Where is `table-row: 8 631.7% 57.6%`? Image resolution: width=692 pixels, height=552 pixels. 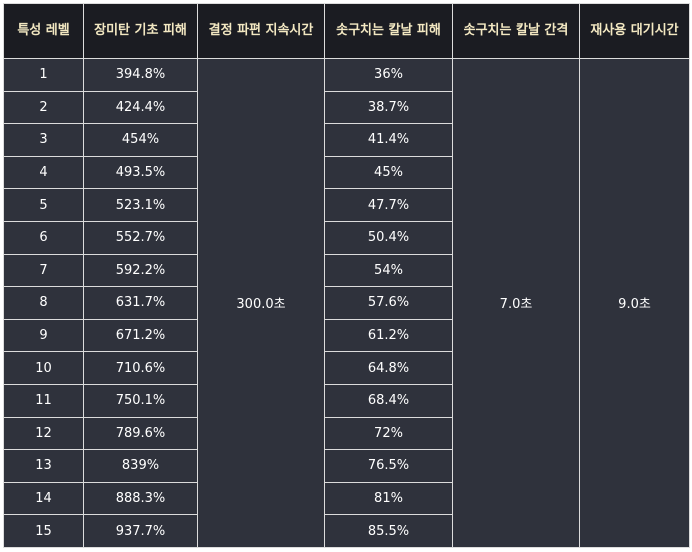 table-row: 8 631.7% 57.6% is located at coordinates (346, 303).